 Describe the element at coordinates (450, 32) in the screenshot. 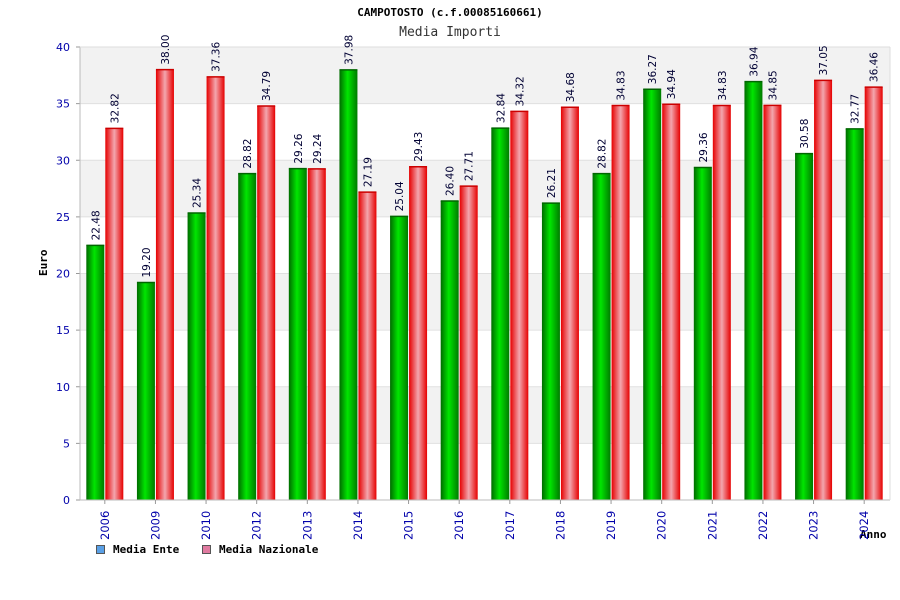

I see `chart-subtitle: Media Importi` at that location.